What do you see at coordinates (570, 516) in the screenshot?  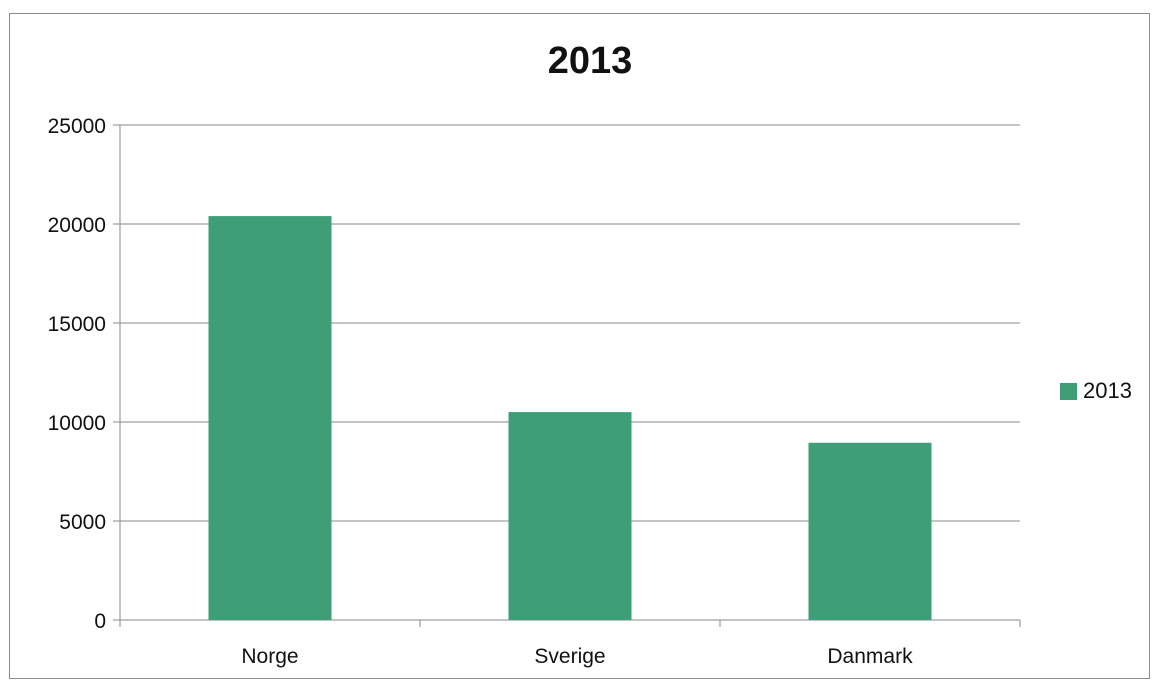 I see `bar-sverige` at bounding box center [570, 516].